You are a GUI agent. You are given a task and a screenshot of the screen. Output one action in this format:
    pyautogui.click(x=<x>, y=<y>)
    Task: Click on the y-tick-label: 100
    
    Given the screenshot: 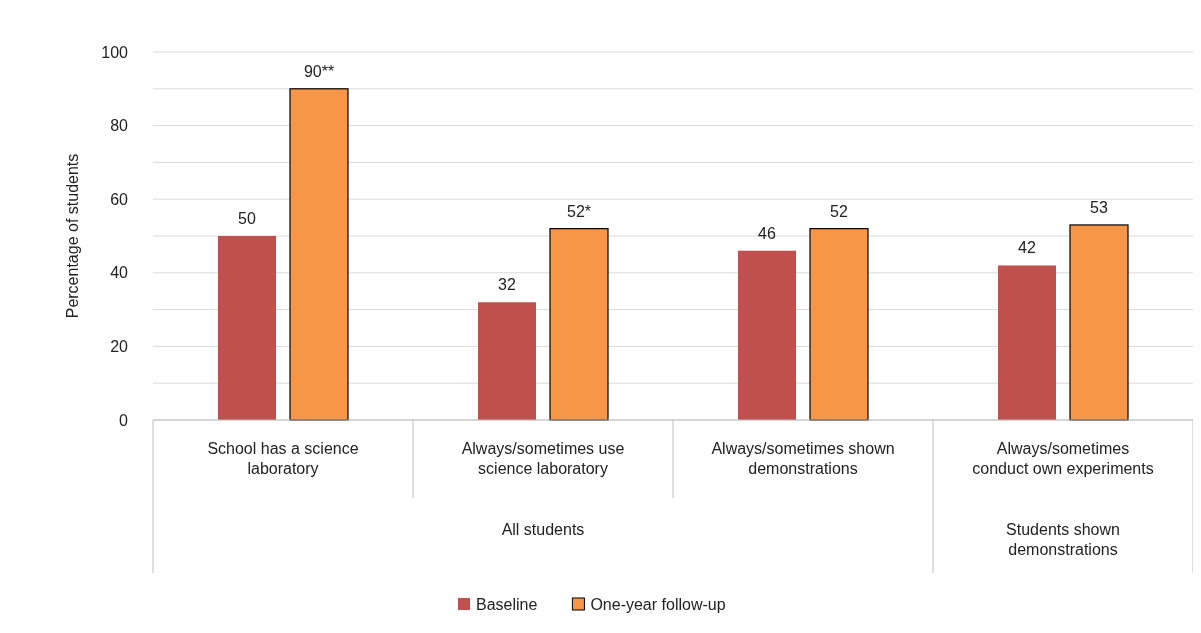 What is the action you would take?
    pyautogui.click(x=115, y=52)
    